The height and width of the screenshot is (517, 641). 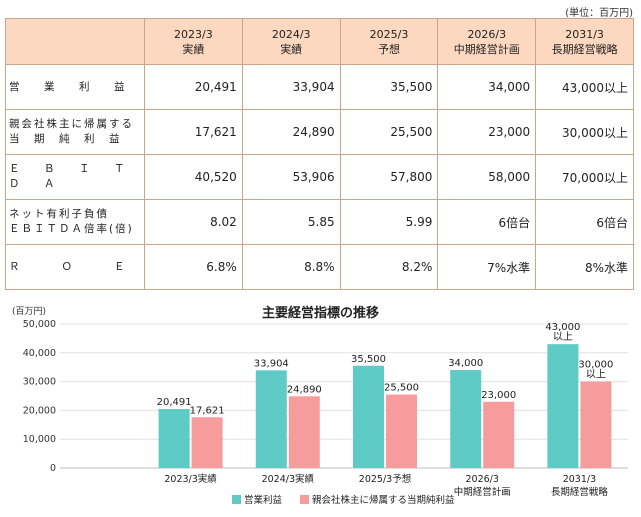 What do you see at coordinates (75, 41) in the screenshot?
I see `table-corner-cell` at bounding box center [75, 41].